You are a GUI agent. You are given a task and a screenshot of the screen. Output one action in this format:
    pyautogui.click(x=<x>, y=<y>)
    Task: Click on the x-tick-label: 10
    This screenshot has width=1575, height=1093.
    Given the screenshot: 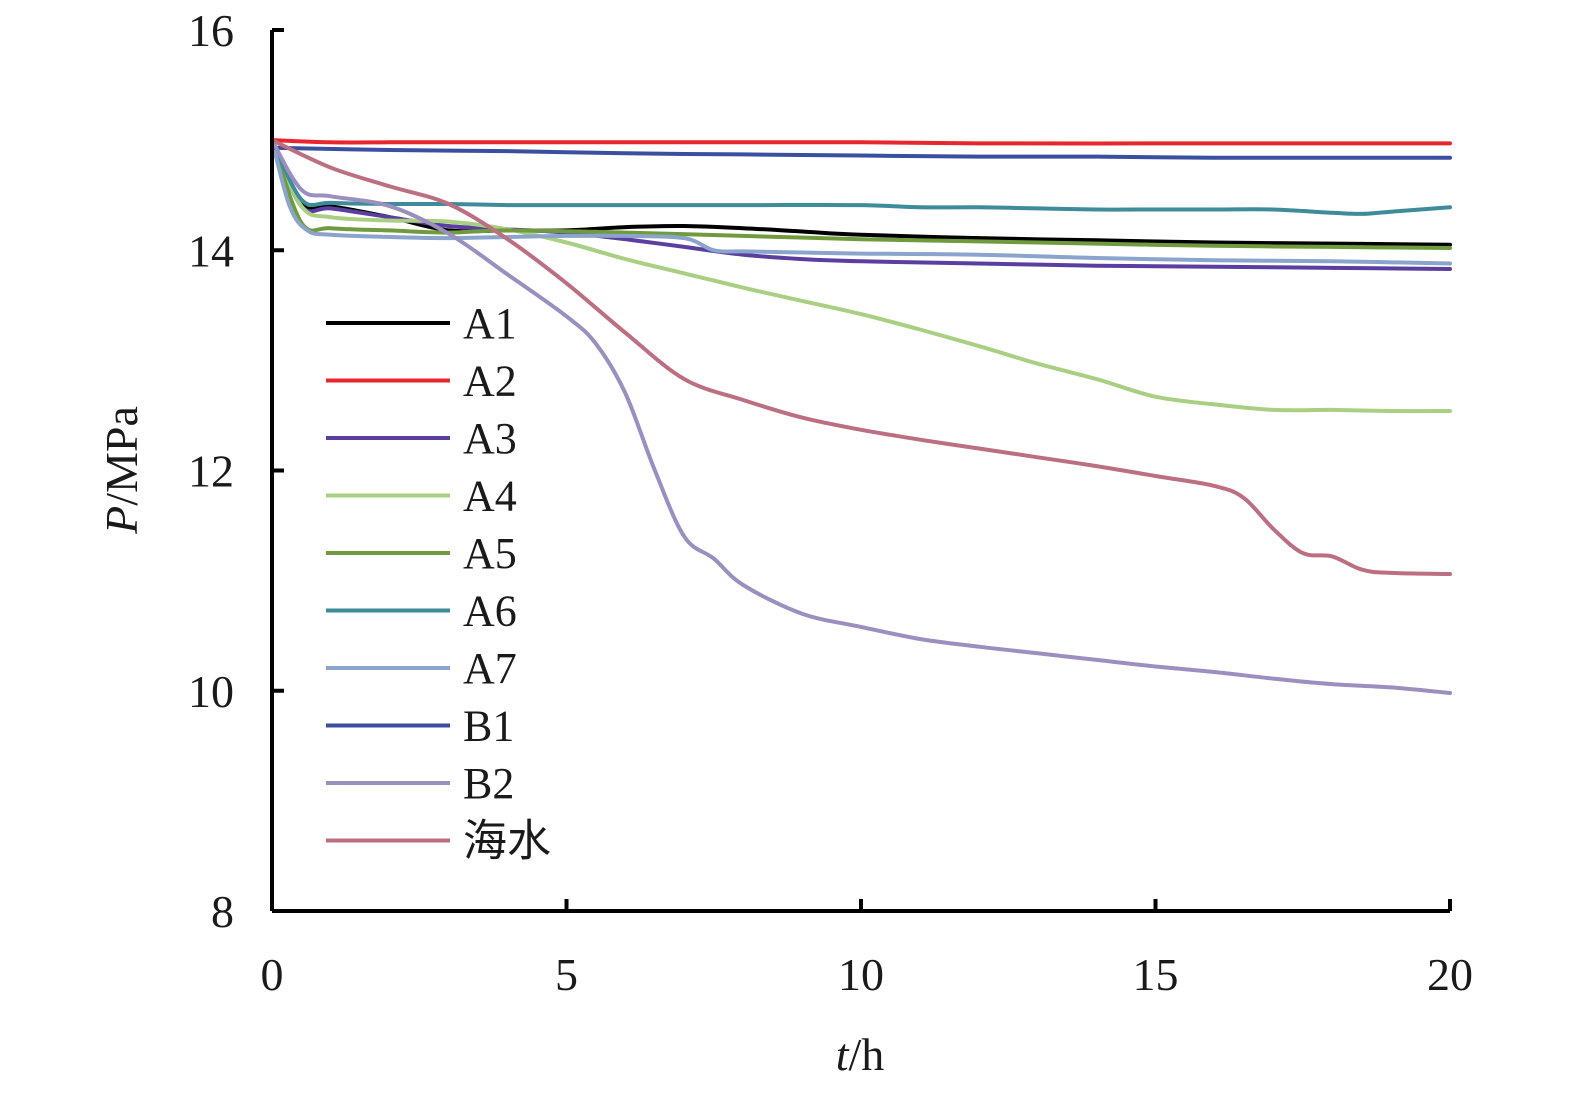 What is the action you would take?
    pyautogui.click(x=861, y=974)
    